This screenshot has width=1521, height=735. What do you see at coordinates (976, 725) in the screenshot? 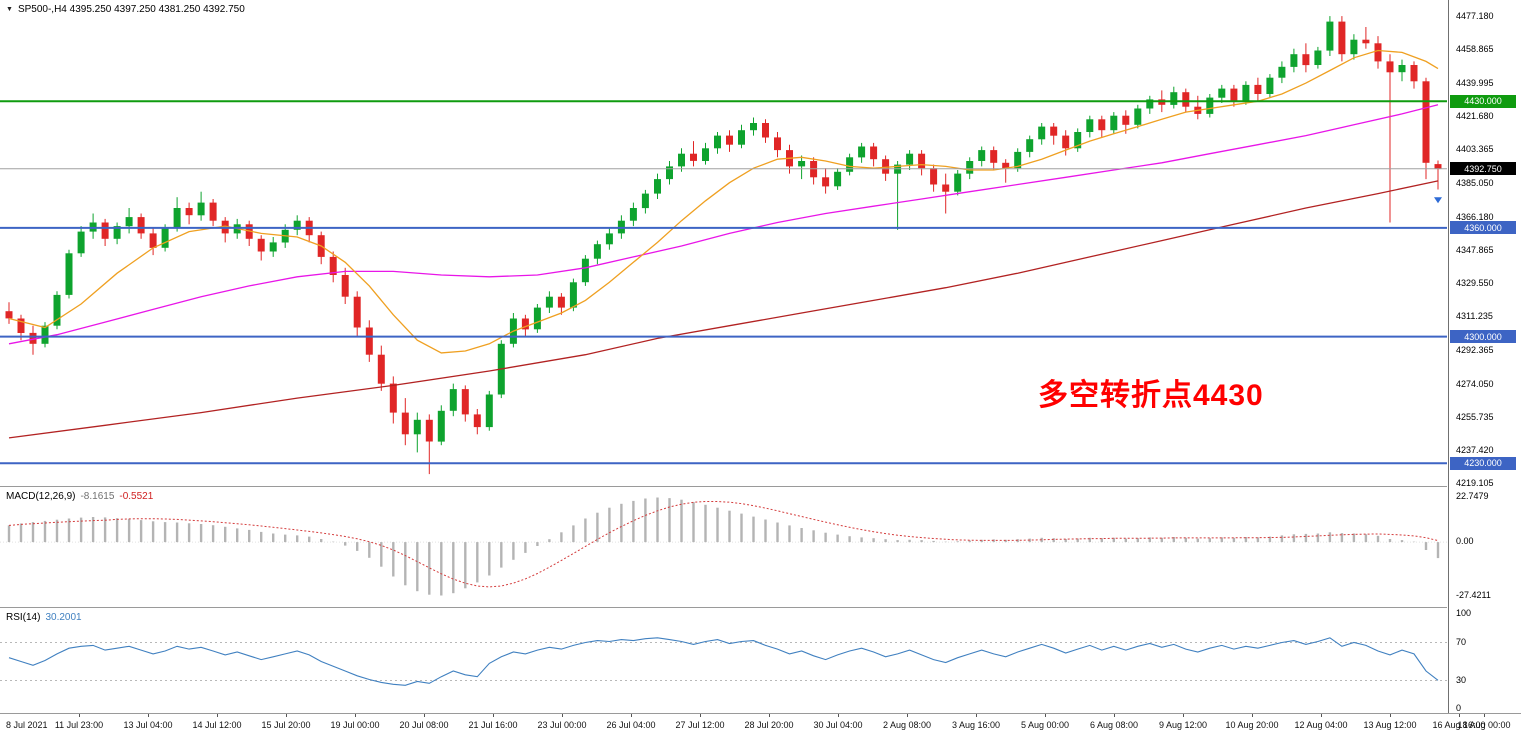
I see `time-axis-label: 3 Aug 16:00` at bounding box center [976, 725].